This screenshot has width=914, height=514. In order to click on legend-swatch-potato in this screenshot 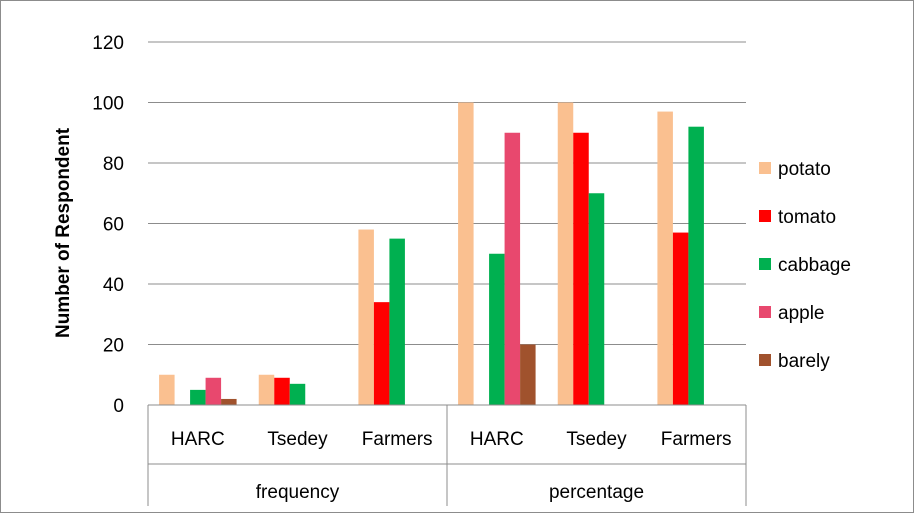, I will do `click(765, 168)`.